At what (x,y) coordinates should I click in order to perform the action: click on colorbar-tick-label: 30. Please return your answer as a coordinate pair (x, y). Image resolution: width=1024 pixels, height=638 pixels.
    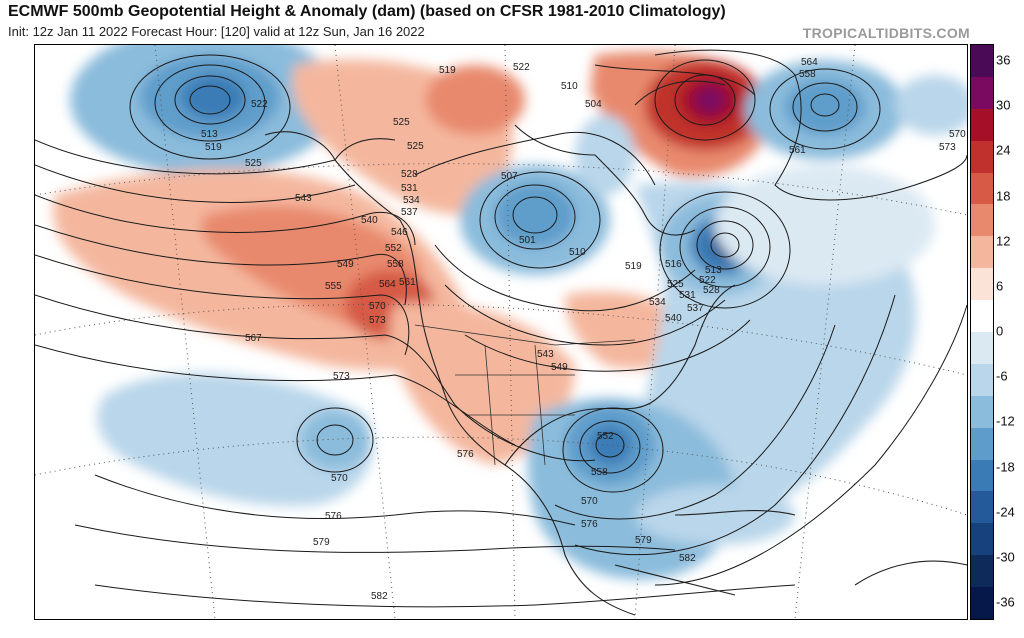
    Looking at the image, I should click on (1003, 105).